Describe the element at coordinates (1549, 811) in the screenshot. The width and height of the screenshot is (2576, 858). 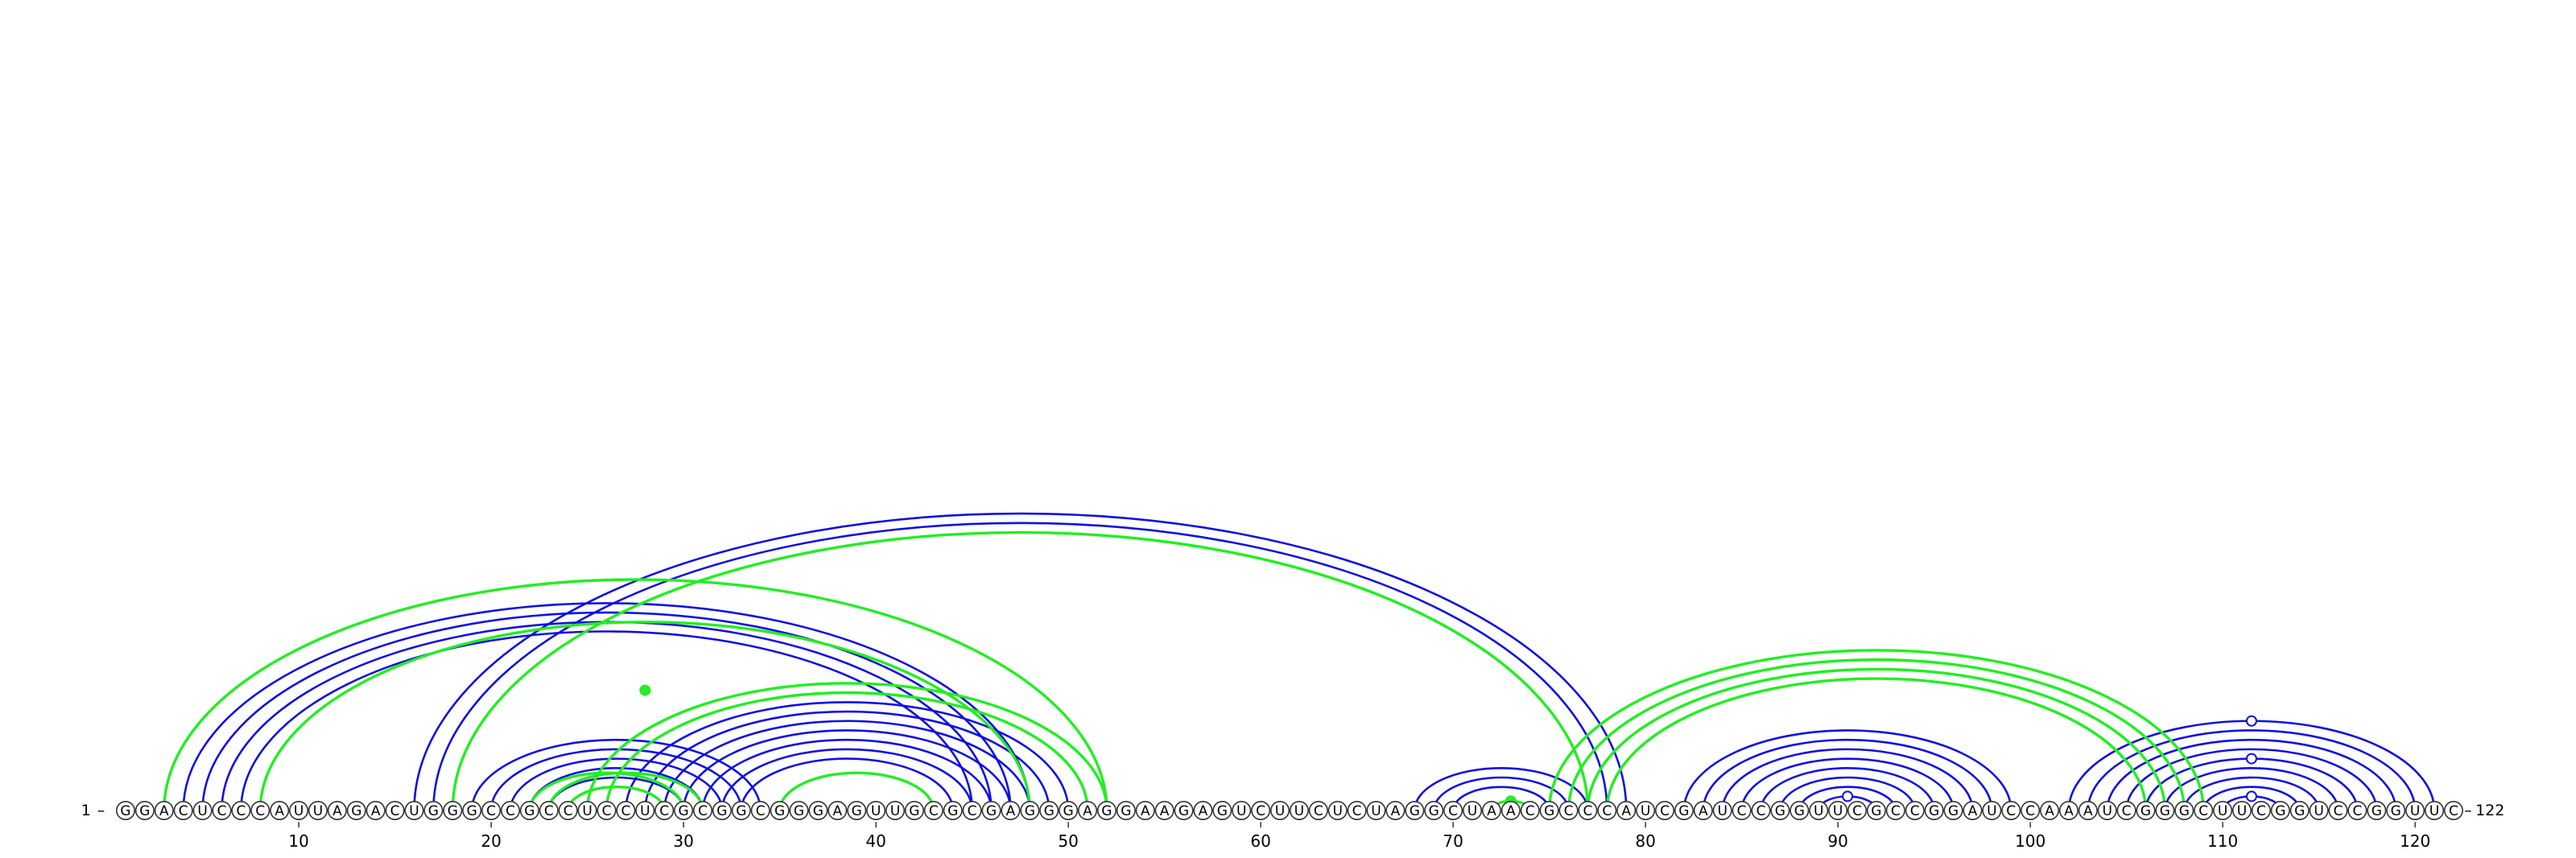
I see `nucleotide-letter-75: G` at that location.